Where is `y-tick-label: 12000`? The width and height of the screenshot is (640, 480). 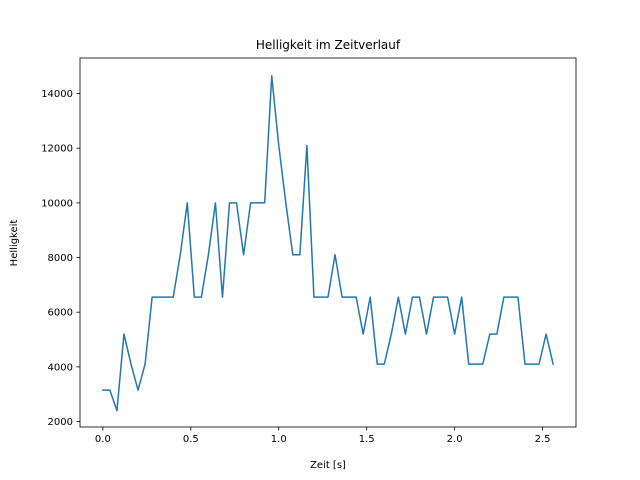
y-tick-label: 12000 is located at coordinates (57, 149).